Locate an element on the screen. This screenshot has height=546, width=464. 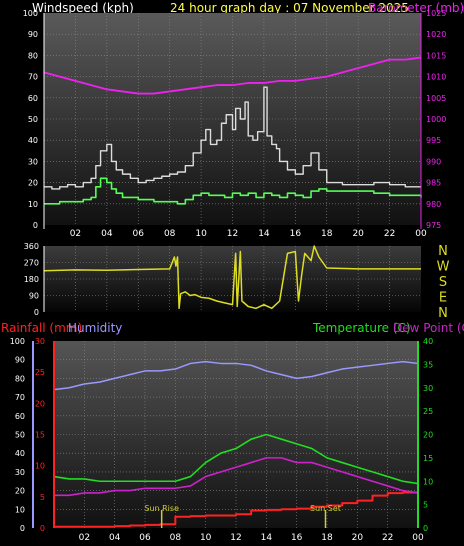
rain-x-tick: 16 is located at coordinates (297, 538).